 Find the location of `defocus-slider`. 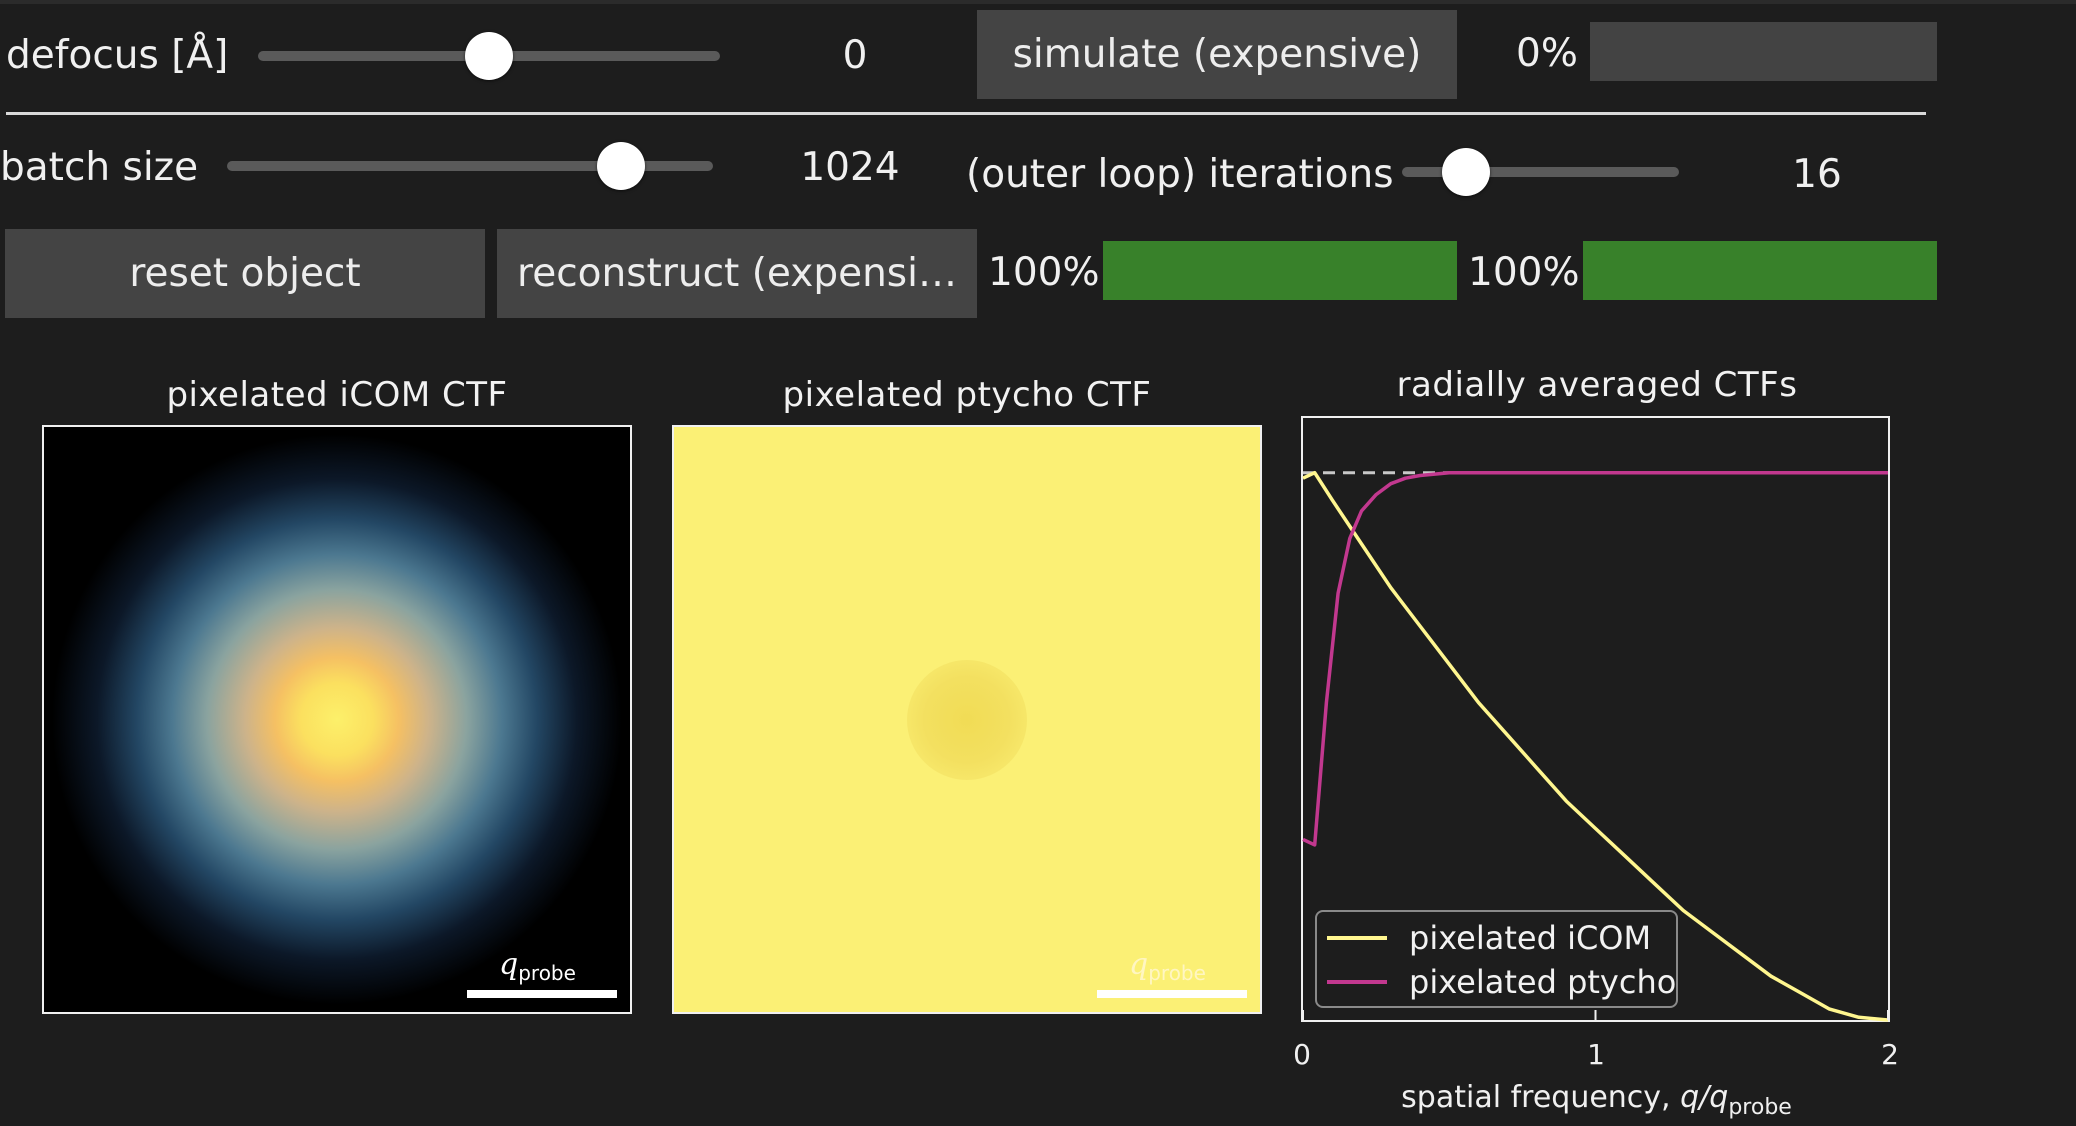

defocus-slider is located at coordinates (489, 56).